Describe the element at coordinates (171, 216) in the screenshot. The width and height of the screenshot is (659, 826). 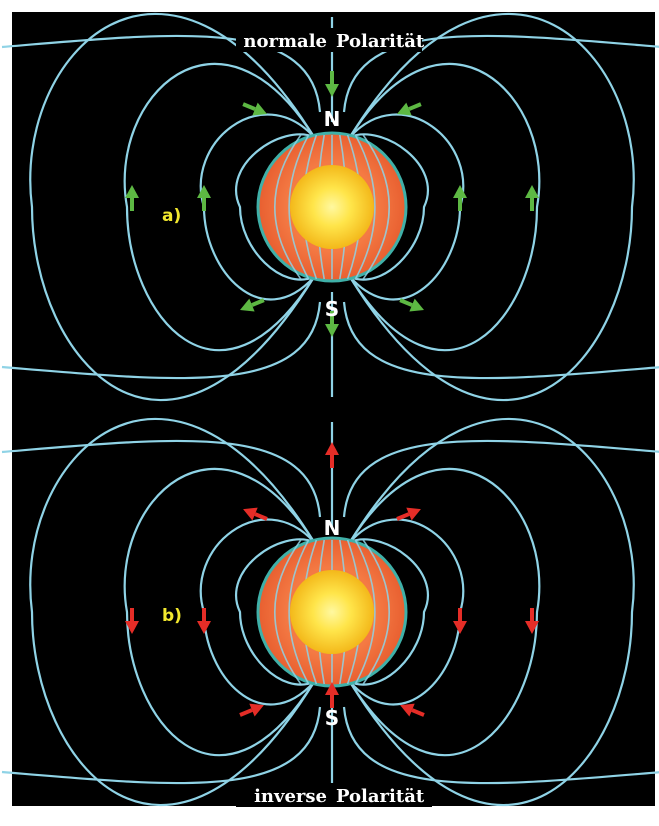
I see `label-a: a)` at that location.